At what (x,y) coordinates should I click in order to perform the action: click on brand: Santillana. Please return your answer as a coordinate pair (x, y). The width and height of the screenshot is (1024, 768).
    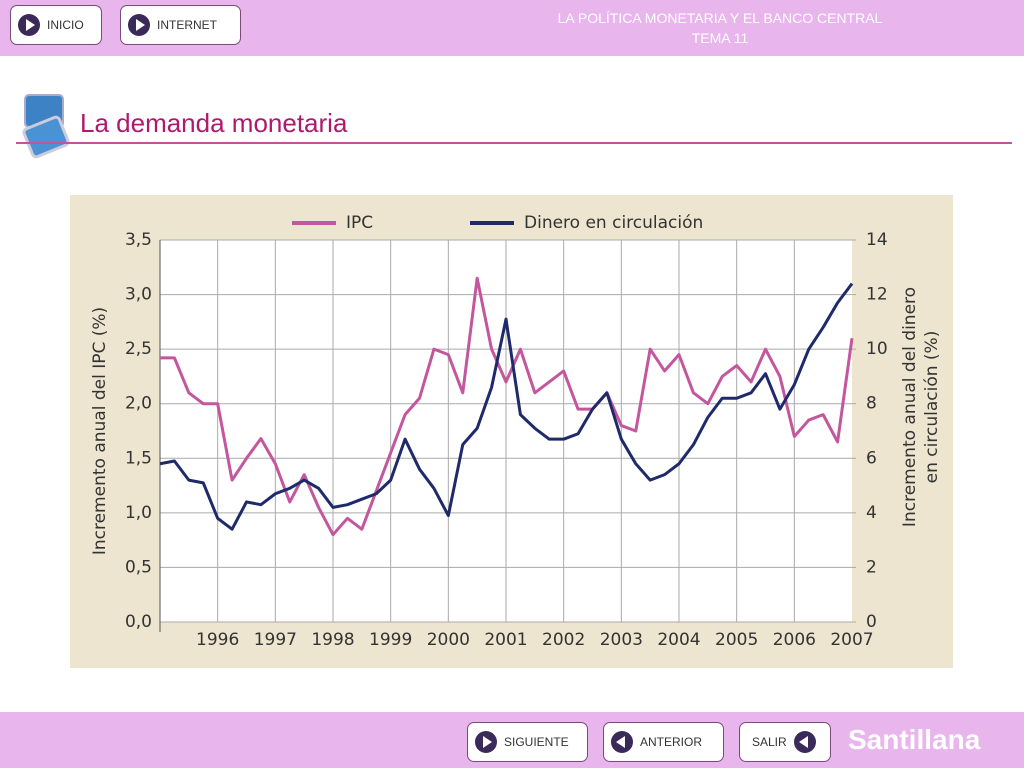
    Looking at the image, I should click on (914, 739).